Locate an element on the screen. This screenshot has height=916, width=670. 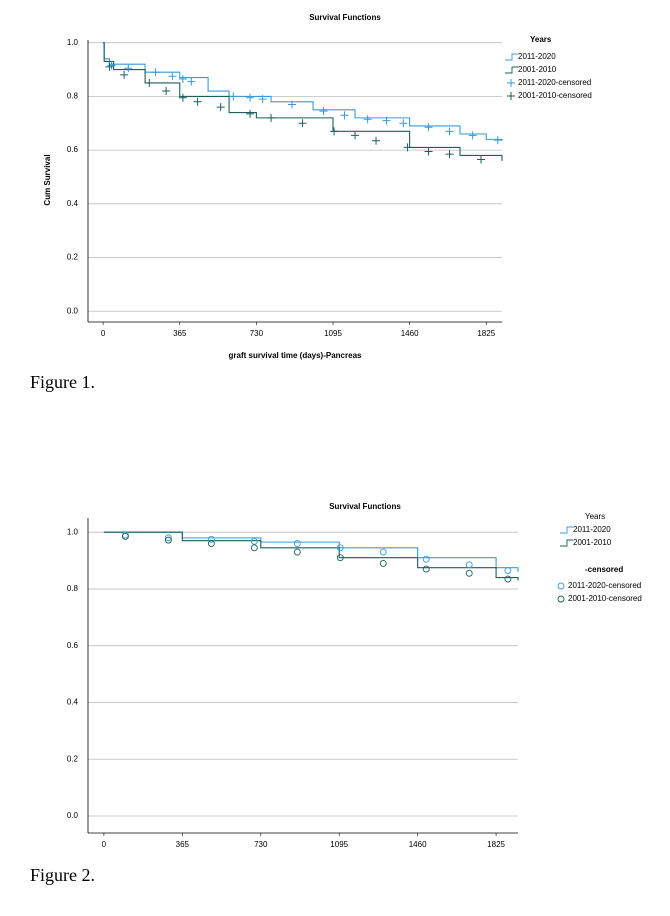
y-axis-label: Cum Survival is located at coordinates (47, 179).